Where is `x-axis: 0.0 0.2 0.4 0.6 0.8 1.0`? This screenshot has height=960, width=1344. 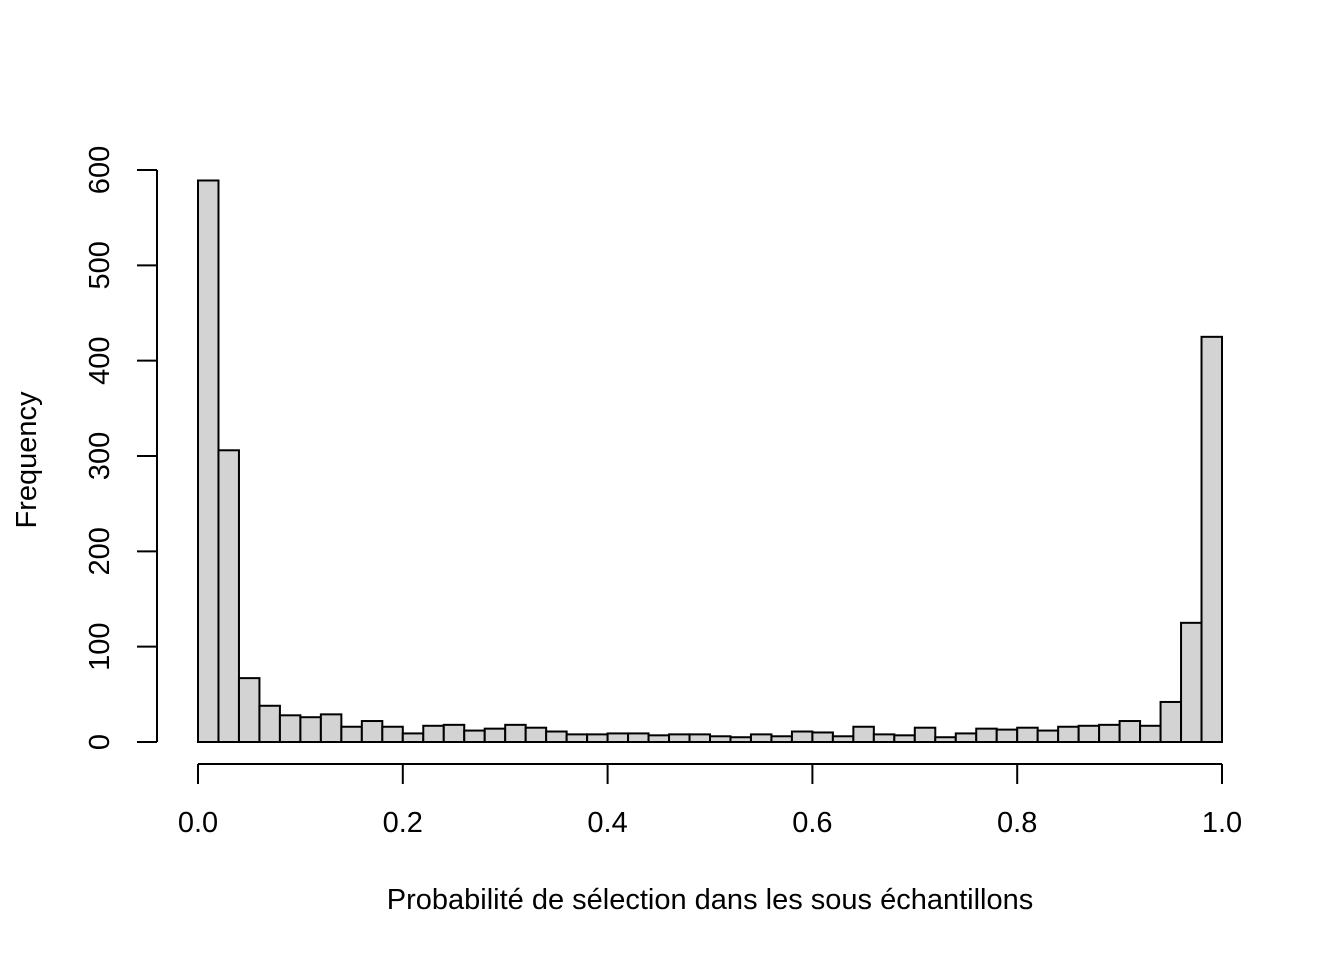 x-axis: 0.0 0.2 0.4 0.6 0.8 1.0 is located at coordinates (710, 801).